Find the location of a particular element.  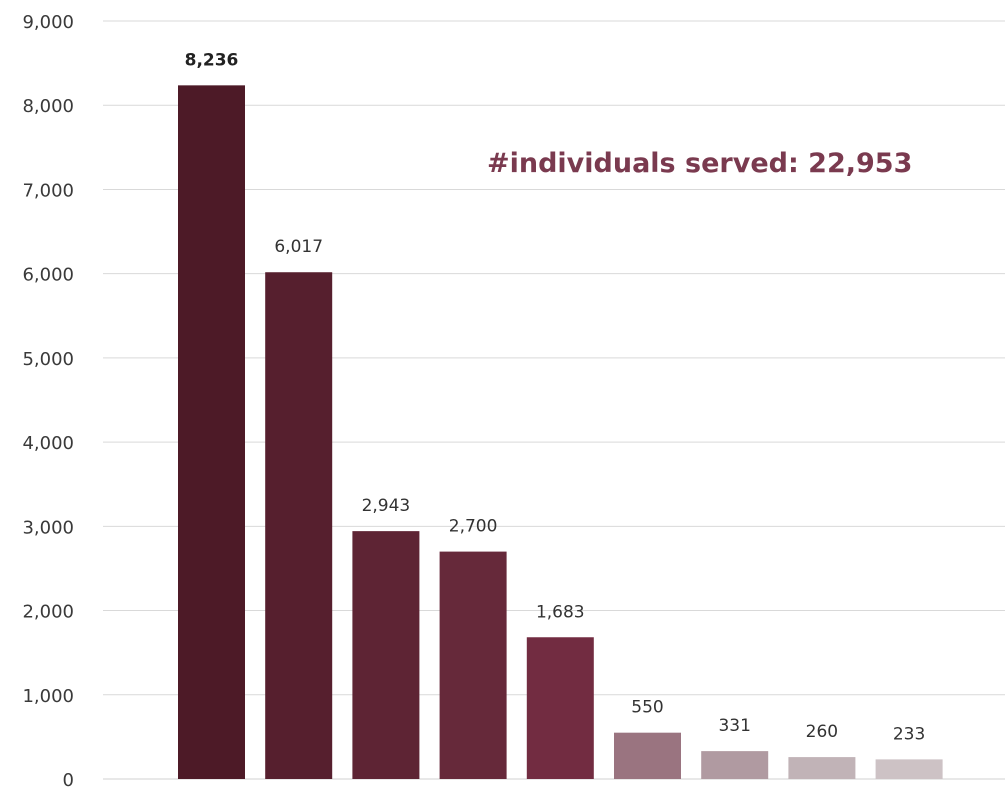

bar-value-label: 331 is located at coordinates (734, 726).